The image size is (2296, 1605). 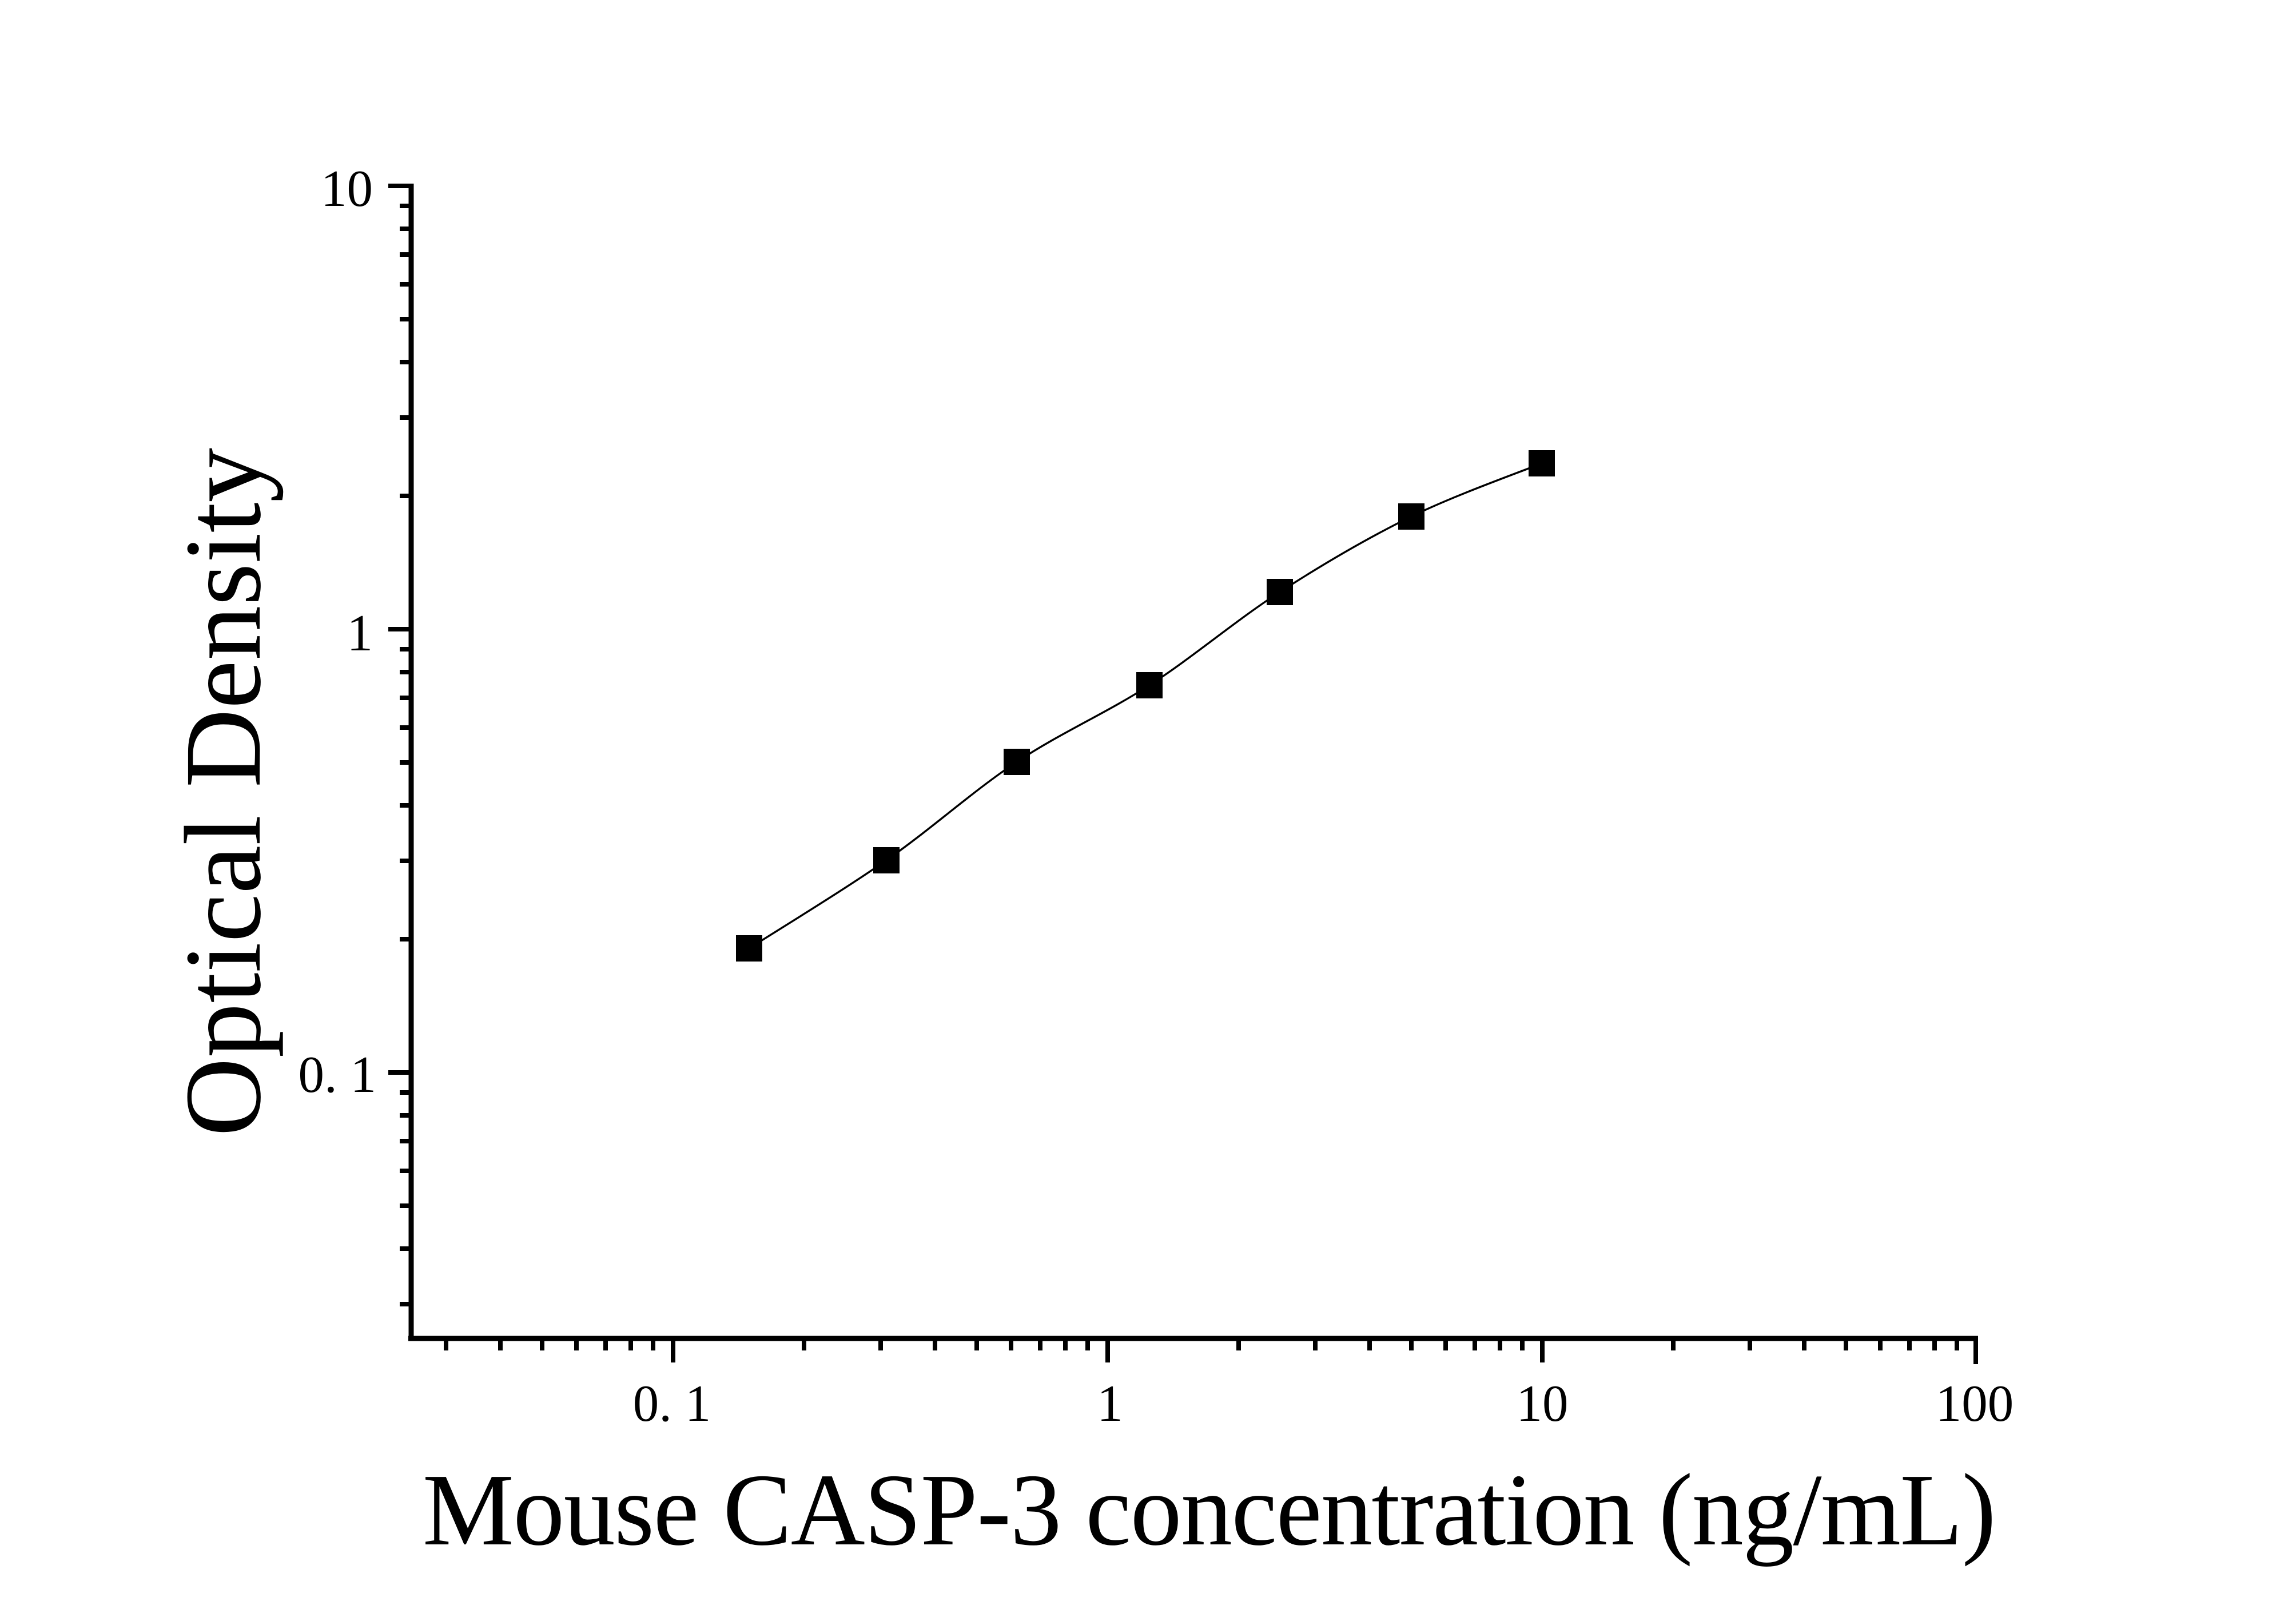 What do you see at coordinates (224, 792) in the screenshot?
I see `svg-text: Optical Density` at bounding box center [224, 792].